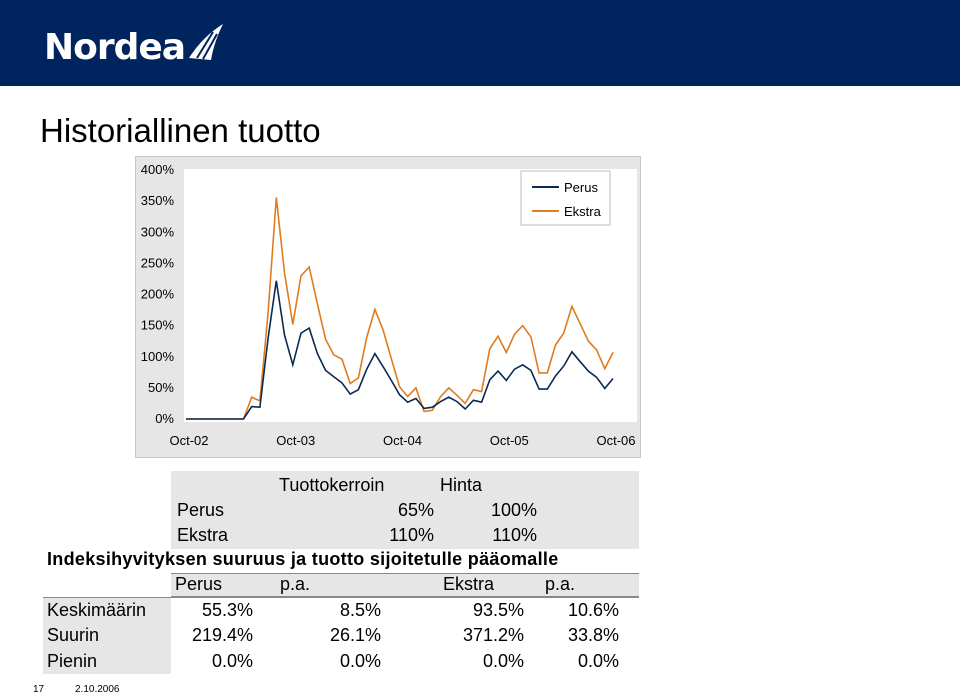 The width and height of the screenshot is (960, 695). I want to click on row-label-ekstra: Ekstra, so click(203, 535).